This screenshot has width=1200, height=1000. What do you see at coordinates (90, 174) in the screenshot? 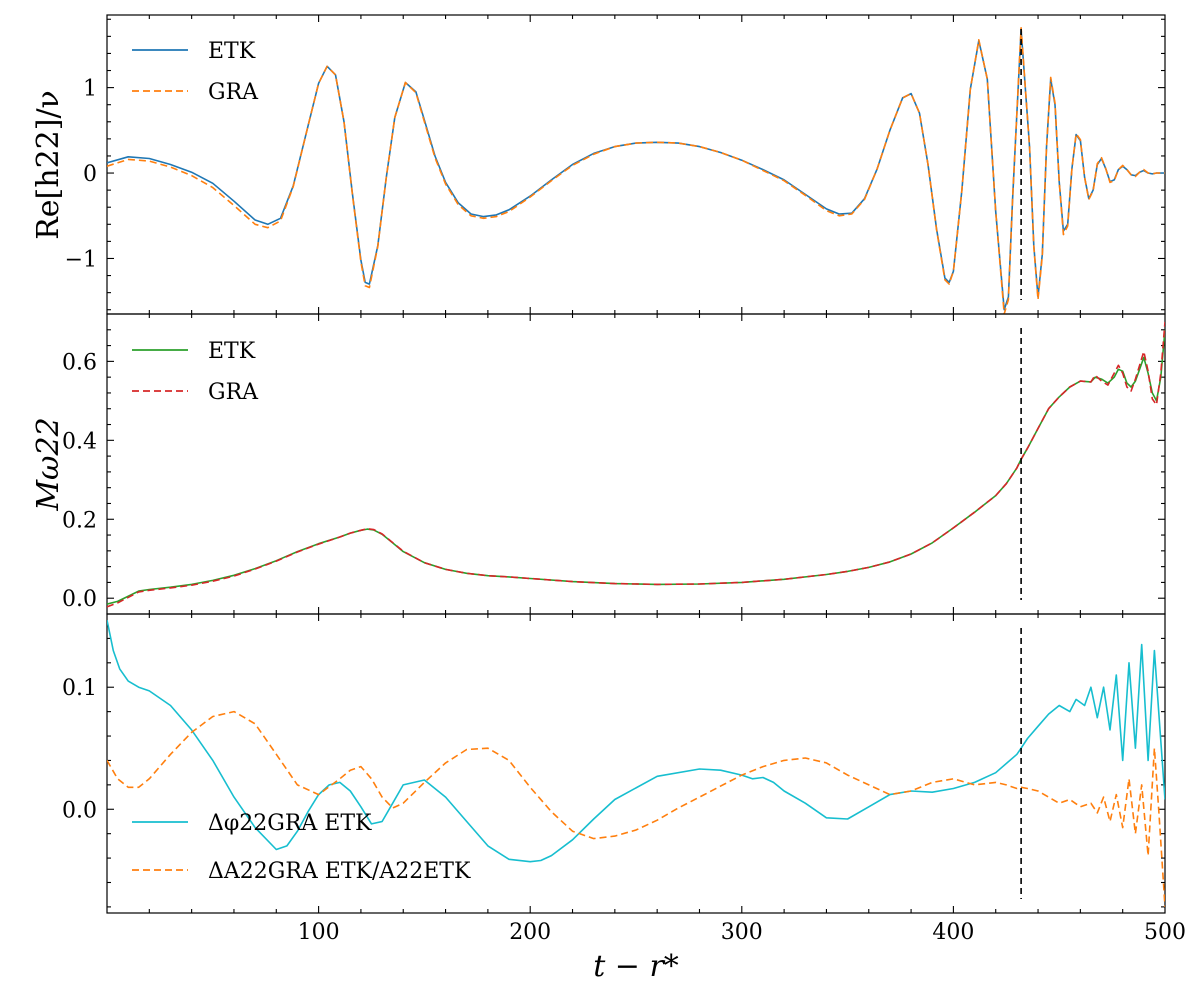
I see `y-tick-label: 0` at bounding box center [90, 174].